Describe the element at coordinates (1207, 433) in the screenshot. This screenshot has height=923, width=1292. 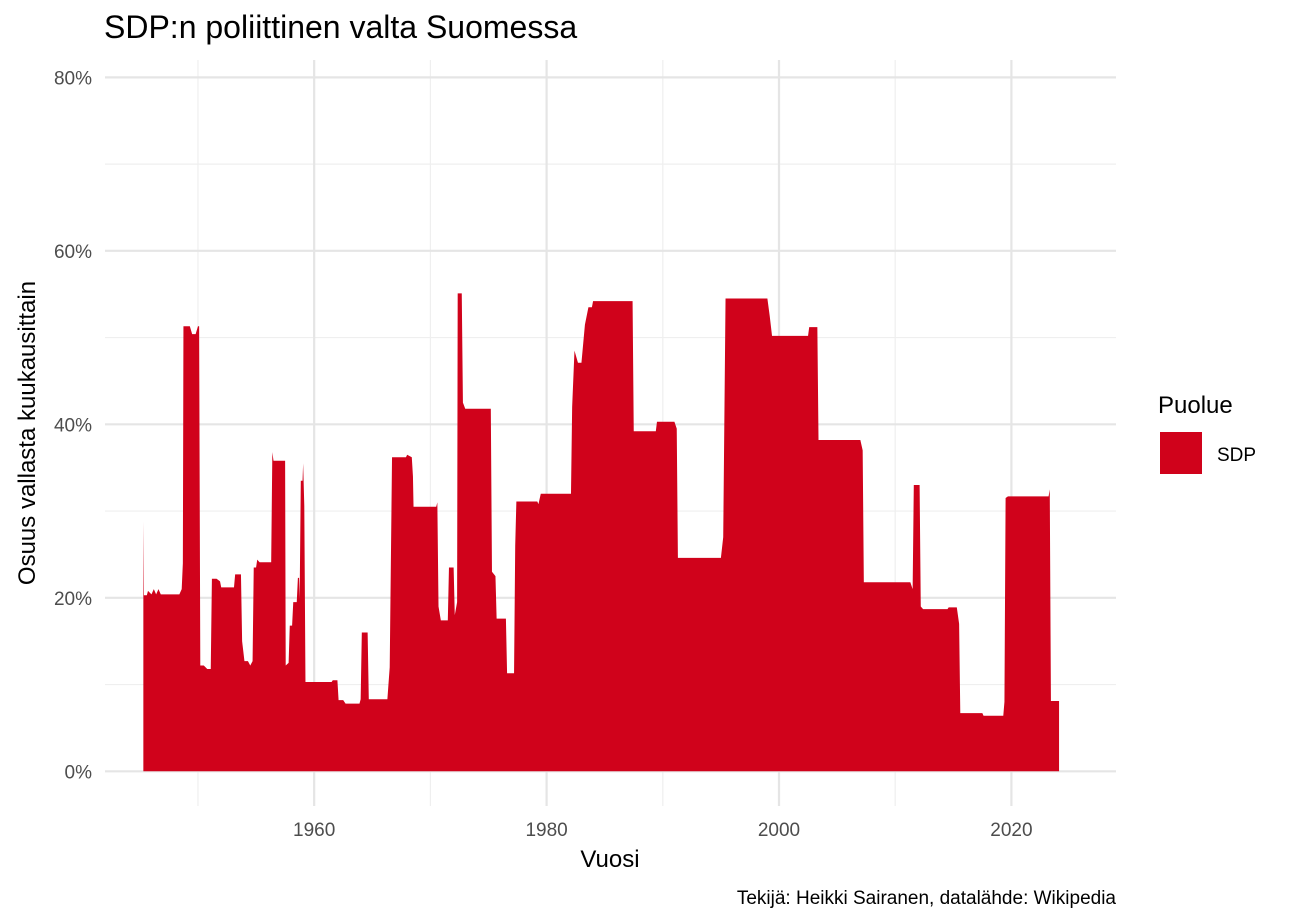
I see `legend: Puolue SDP` at that location.